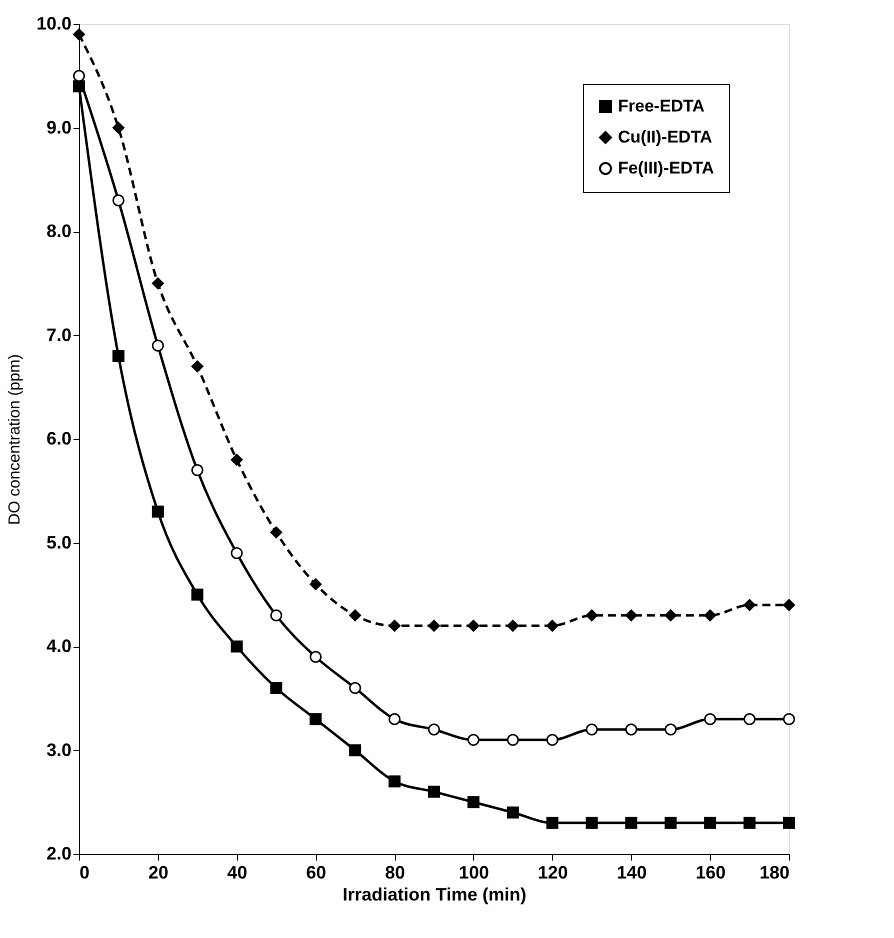 This screenshot has width=894, height=938. What do you see at coordinates (59, 646) in the screenshot?
I see `y-tick-label: 4.0` at bounding box center [59, 646].